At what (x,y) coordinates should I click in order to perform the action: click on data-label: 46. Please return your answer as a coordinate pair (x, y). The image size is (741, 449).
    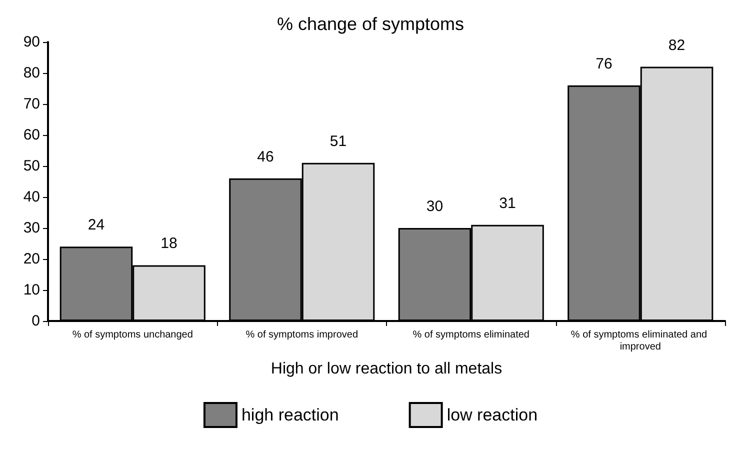
    Looking at the image, I should click on (265, 157).